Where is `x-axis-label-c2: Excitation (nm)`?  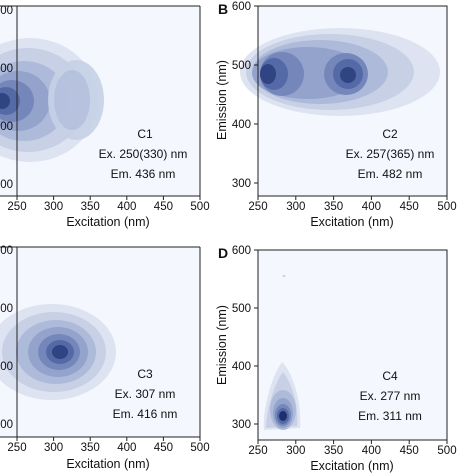 x-axis-label-c2: Excitation (nm) is located at coordinates (351, 222).